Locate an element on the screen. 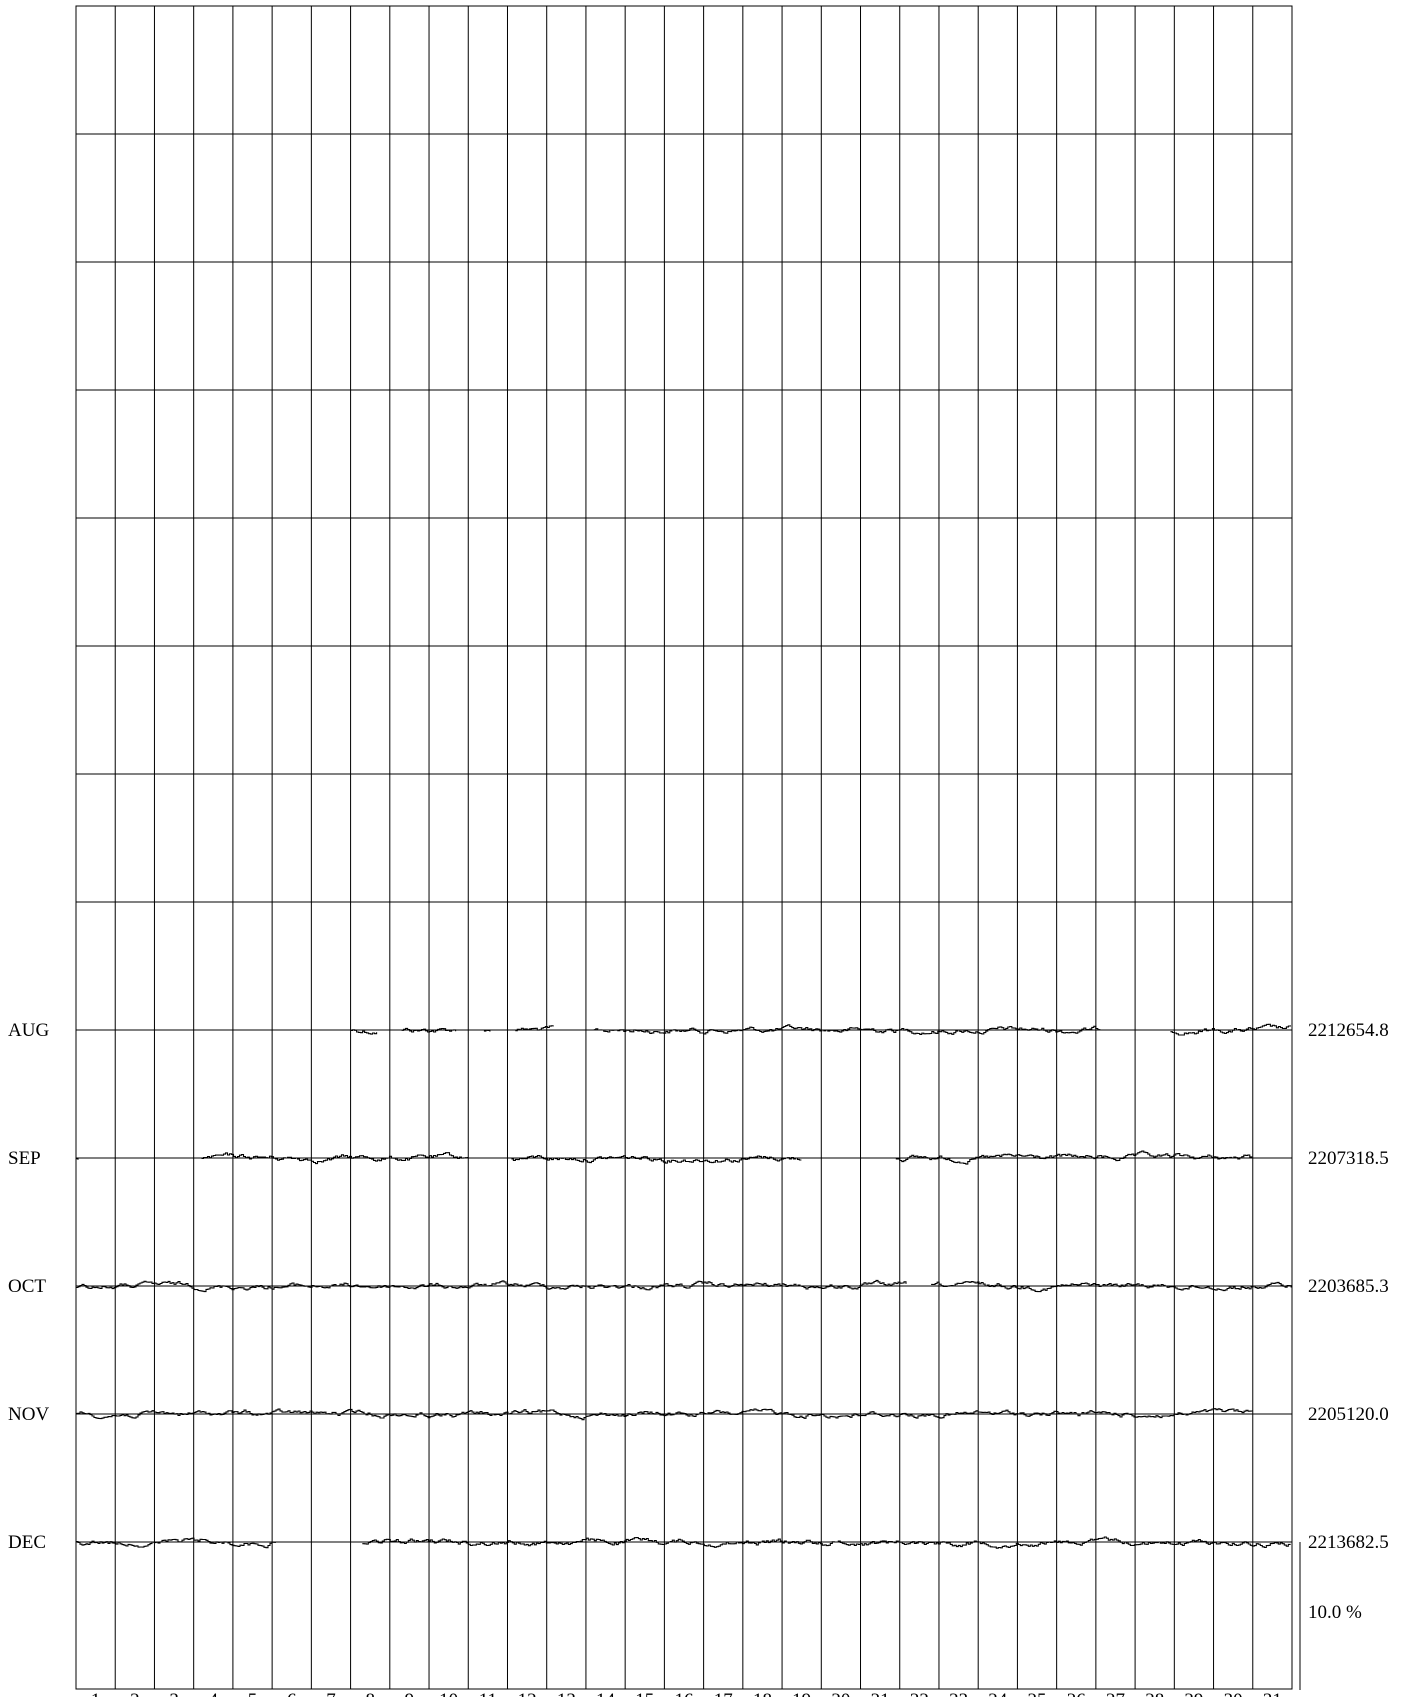 The height and width of the screenshot is (1697, 1416). baseline-value-label: 2205120.0 is located at coordinates (1348, 1414).